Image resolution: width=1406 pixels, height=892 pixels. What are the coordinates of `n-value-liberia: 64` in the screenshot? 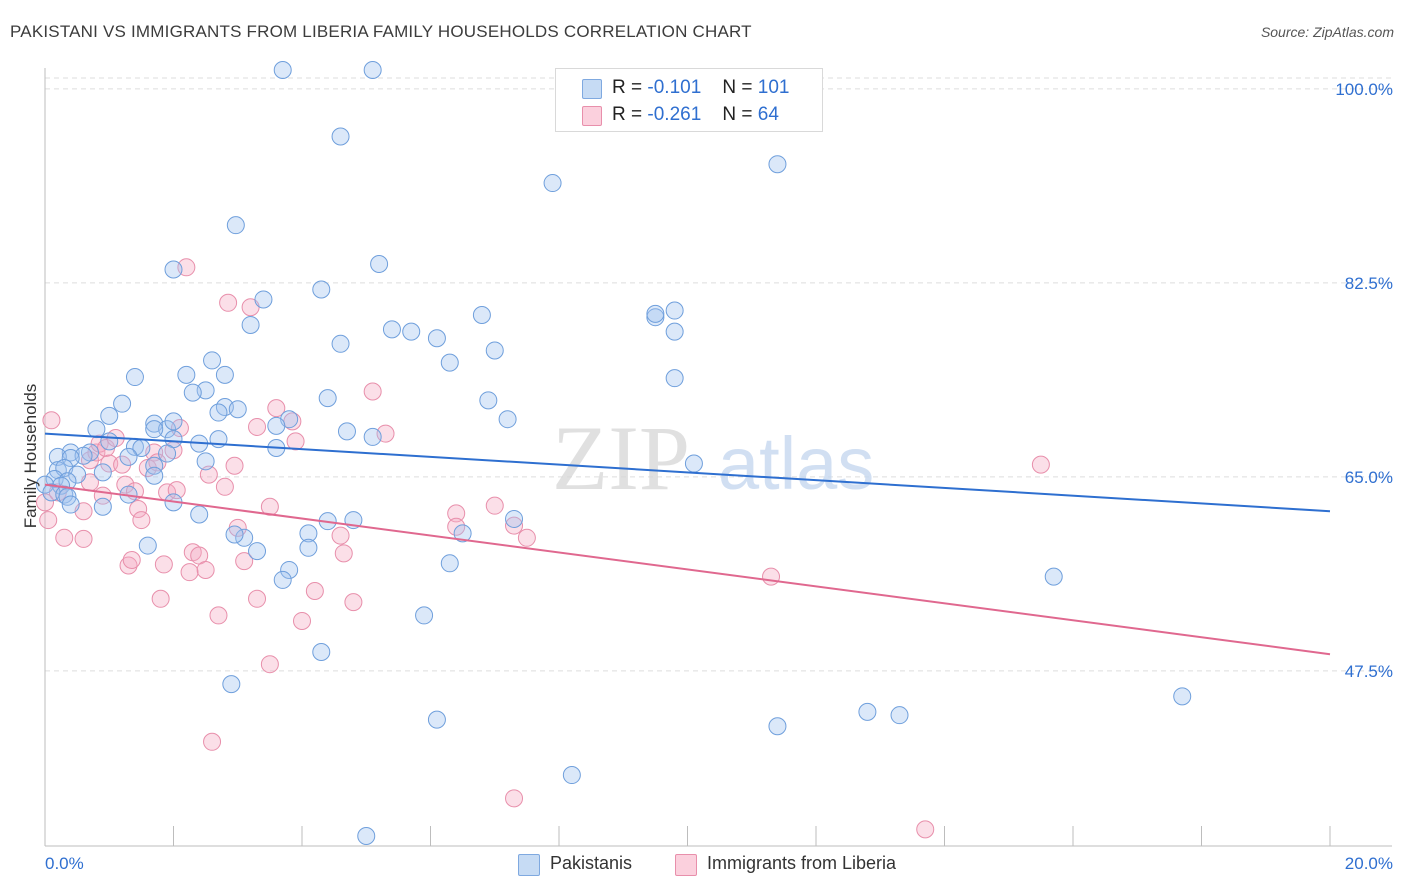 It's located at (768, 114).